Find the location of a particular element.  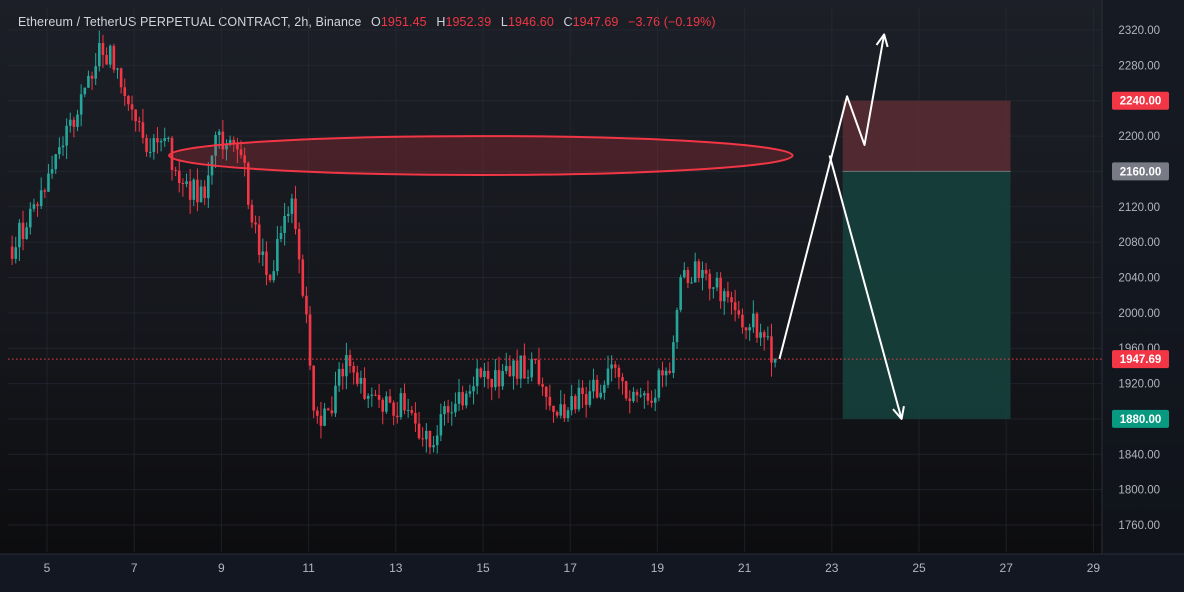

date-tick-label: 19 is located at coordinates (658, 568).